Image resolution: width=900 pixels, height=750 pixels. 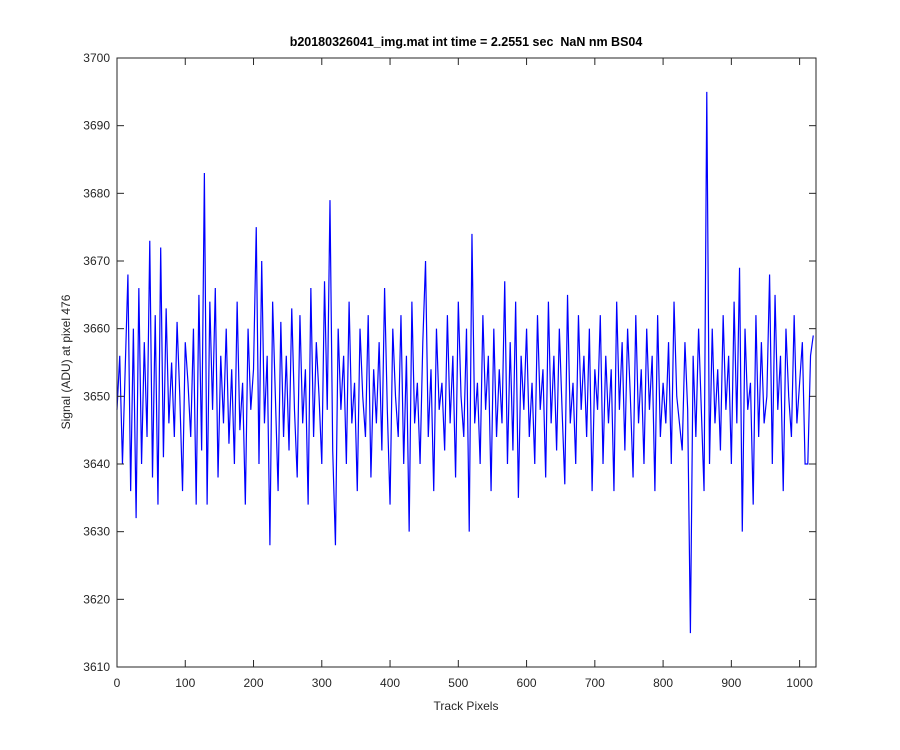 What do you see at coordinates (96, 464) in the screenshot?
I see `y-tick-label: 3640` at bounding box center [96, 464].